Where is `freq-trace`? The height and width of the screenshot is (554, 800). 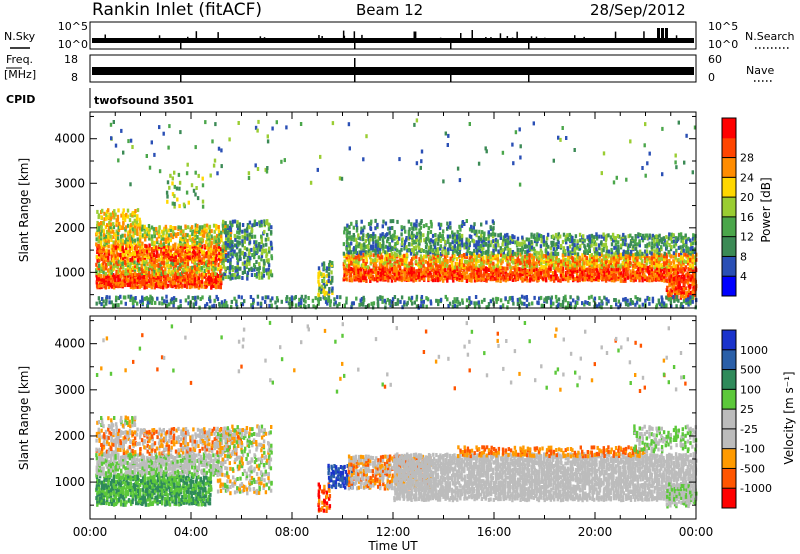
freq-trace is located at coordinates (393, 71).